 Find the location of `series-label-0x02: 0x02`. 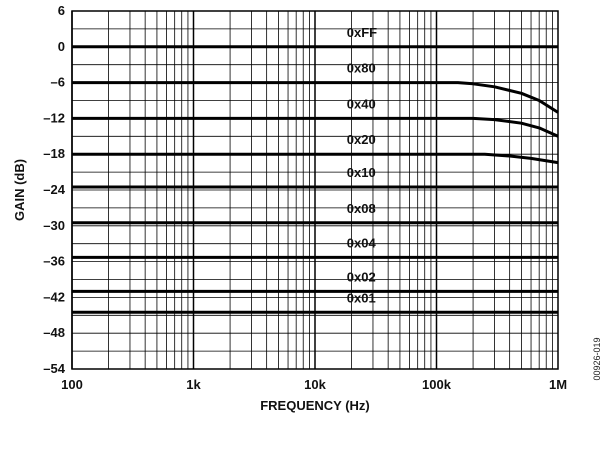

series-label-0x02: 0x02 is located at coordinates (361, 276).